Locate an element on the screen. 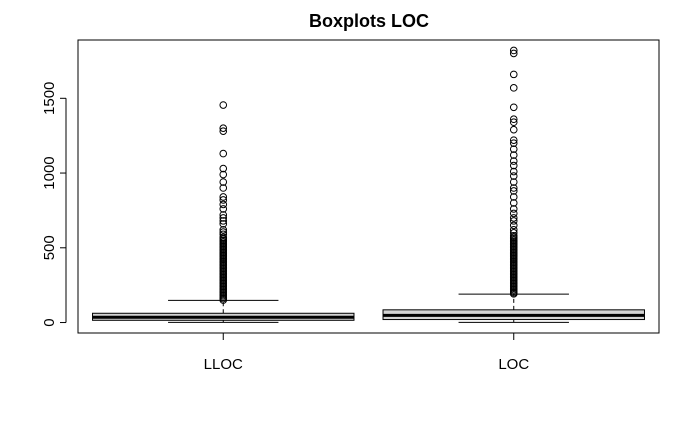 The image size is (700, 432). chart-title: Boxplots LOC is located at coordinates (369, 21).